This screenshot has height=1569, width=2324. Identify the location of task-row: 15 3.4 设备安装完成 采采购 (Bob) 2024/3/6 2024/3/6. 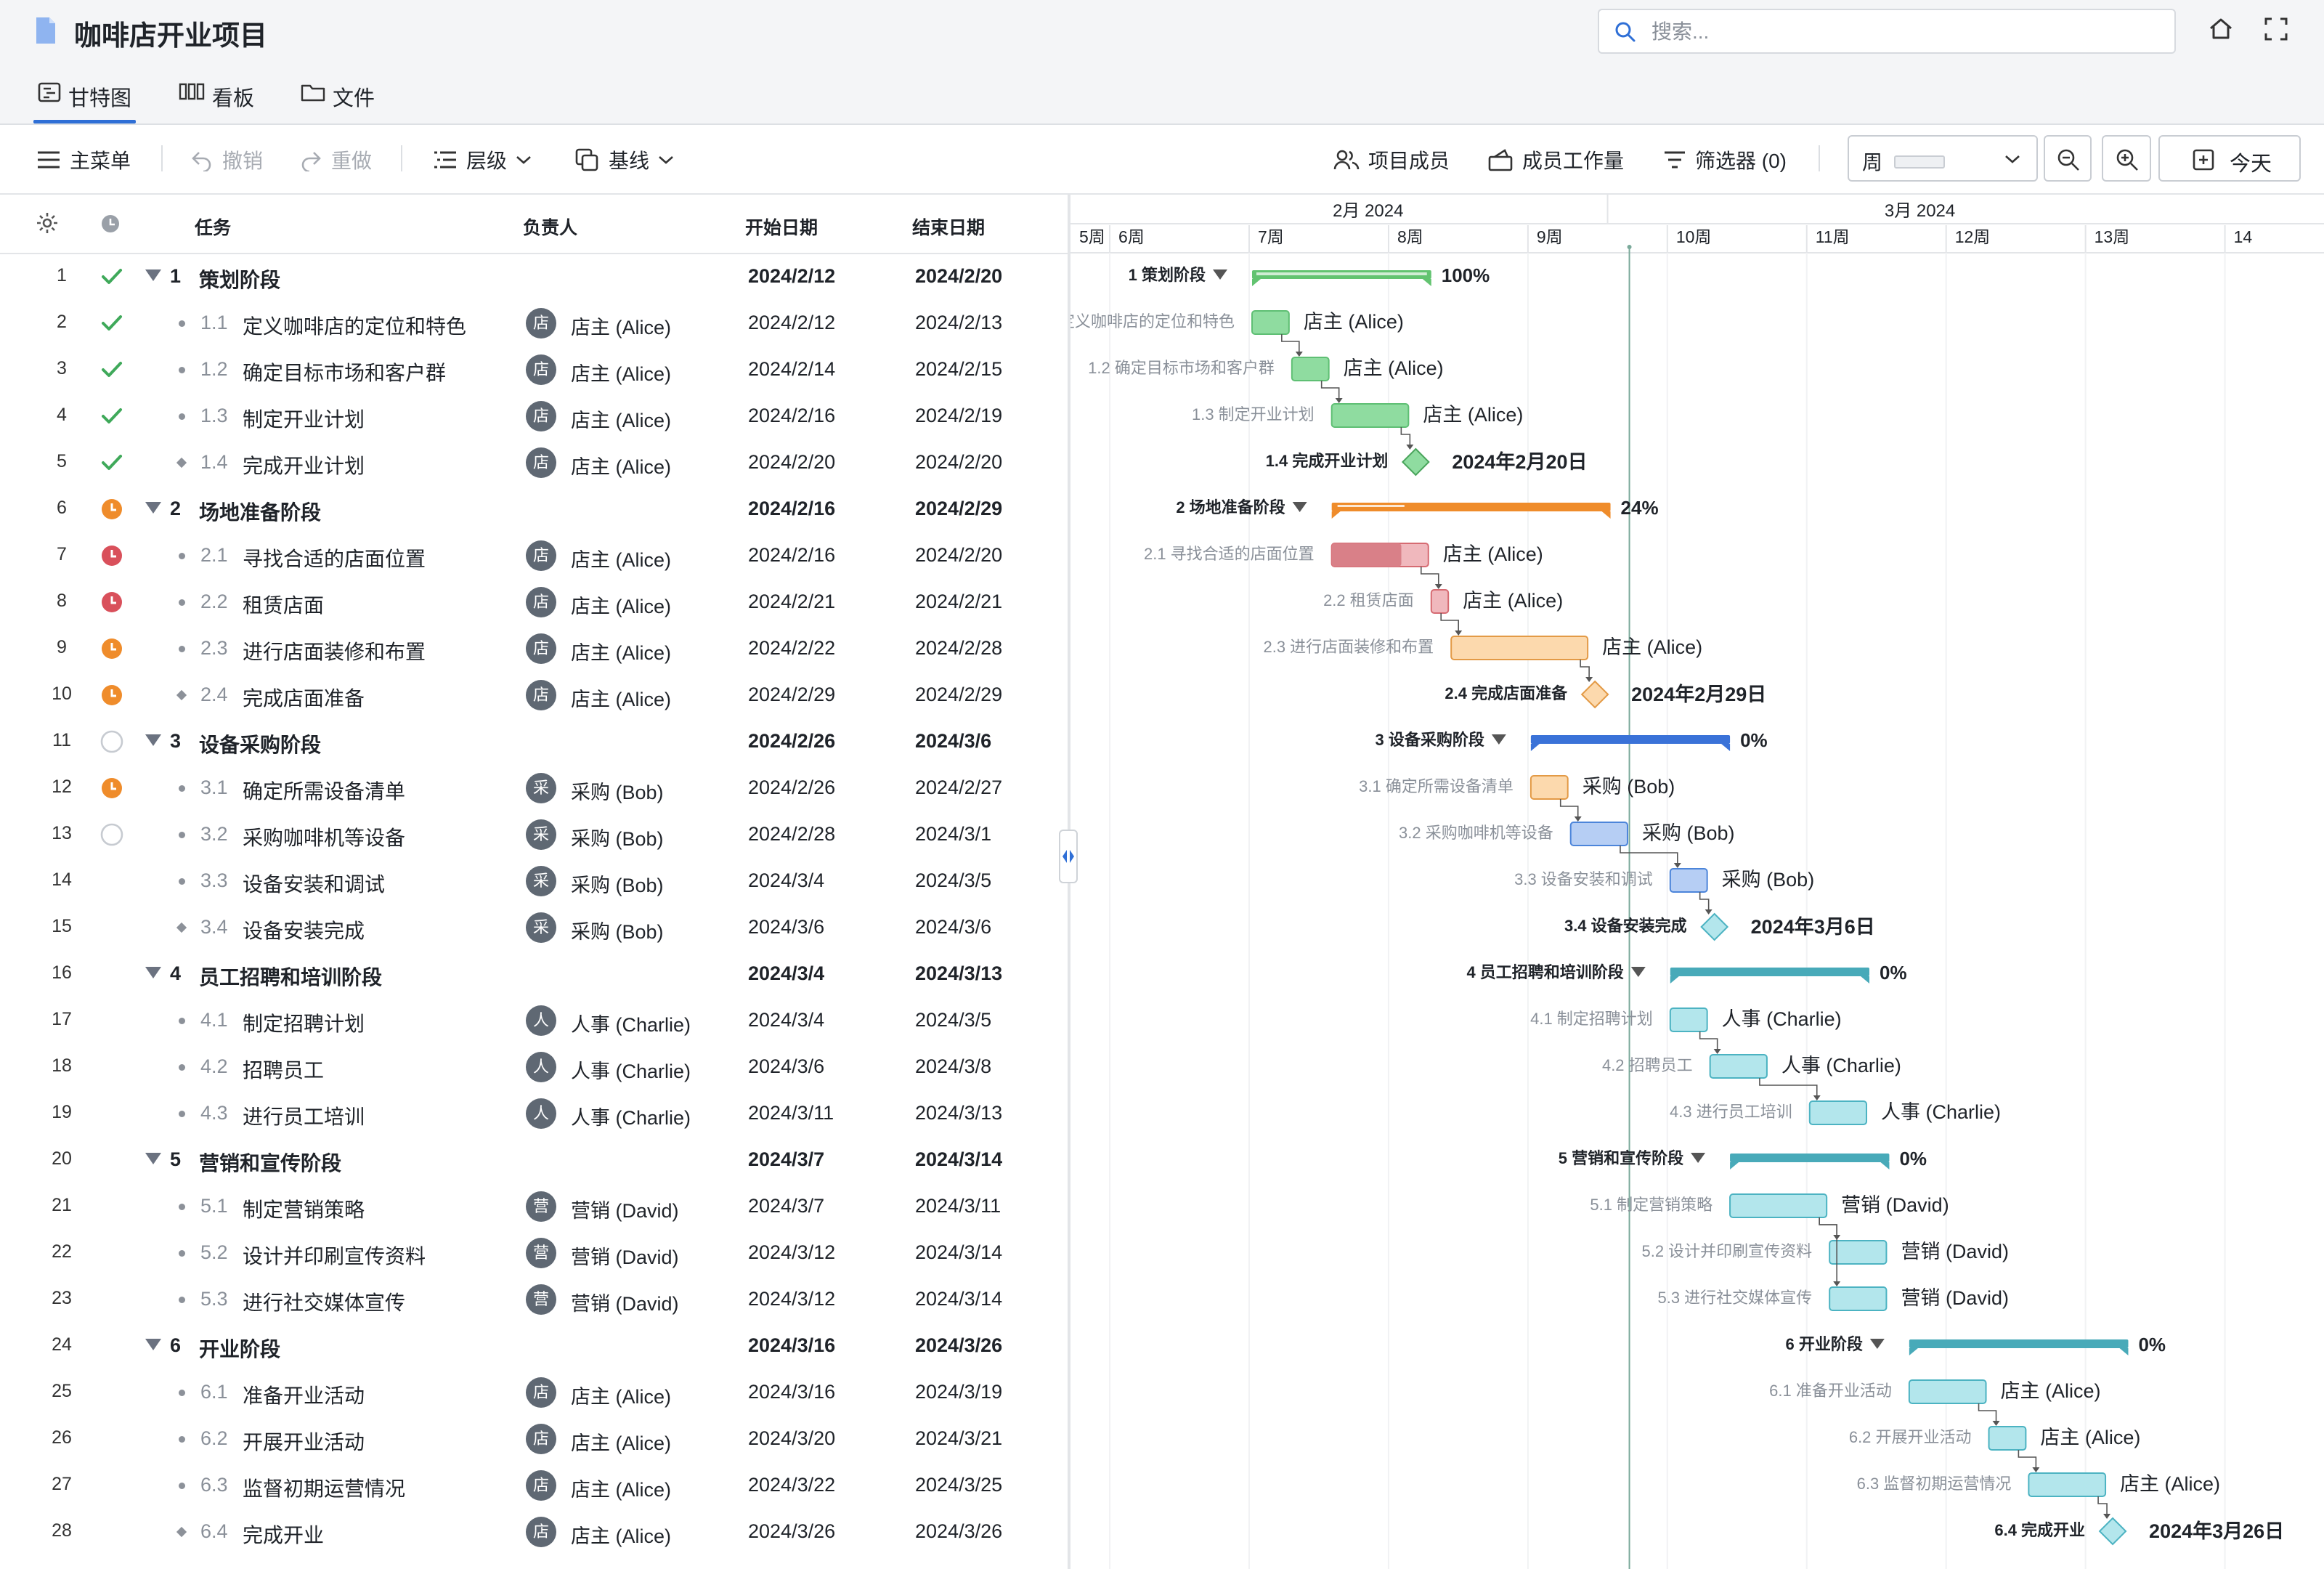
(534, 927).